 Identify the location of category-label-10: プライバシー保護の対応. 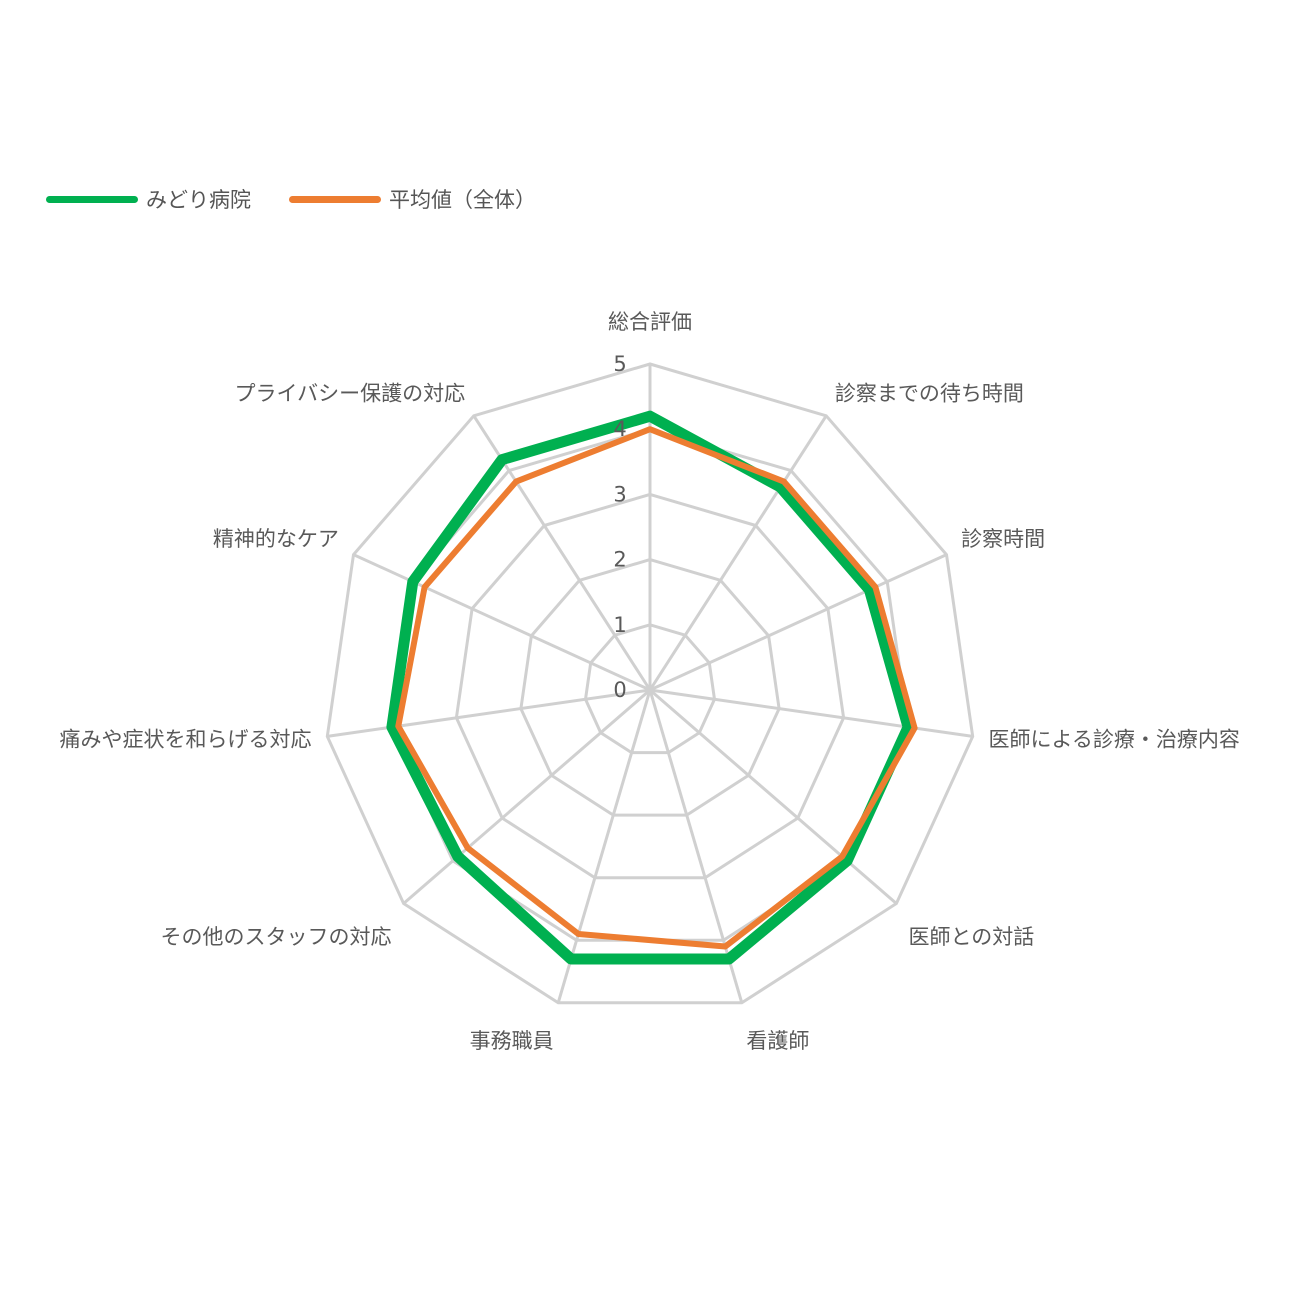
(350, 393).